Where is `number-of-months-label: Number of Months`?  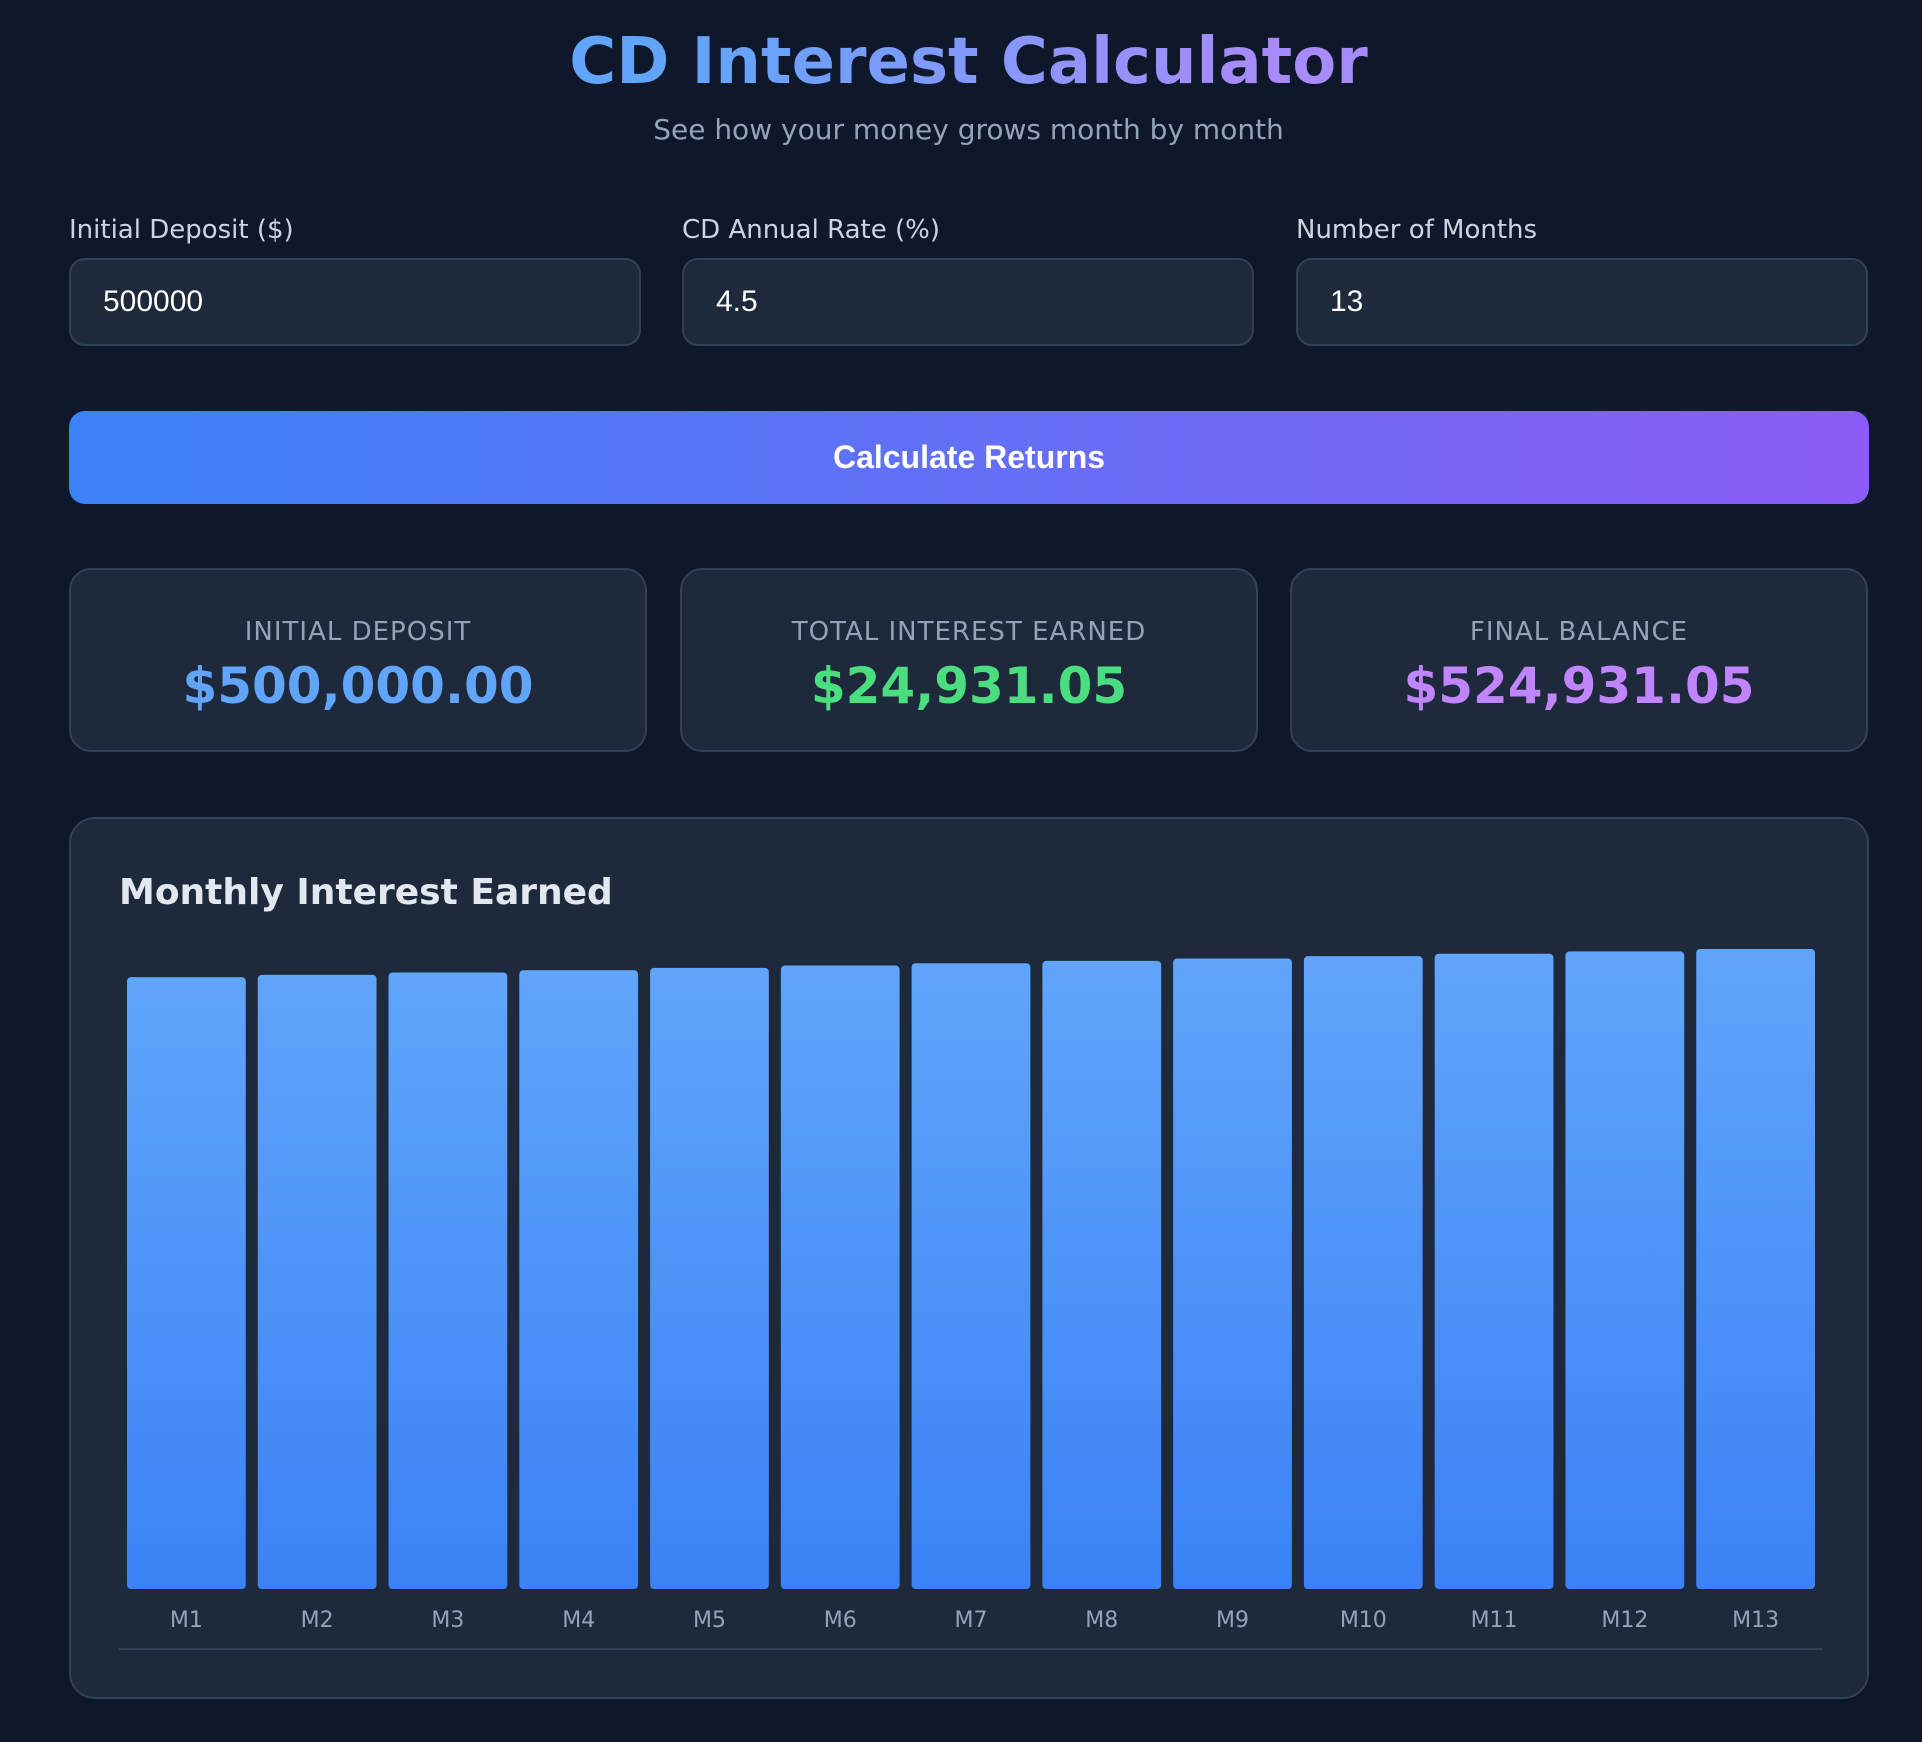
number-of-months-label: Number of Months is located at coordinates (1417, 230).